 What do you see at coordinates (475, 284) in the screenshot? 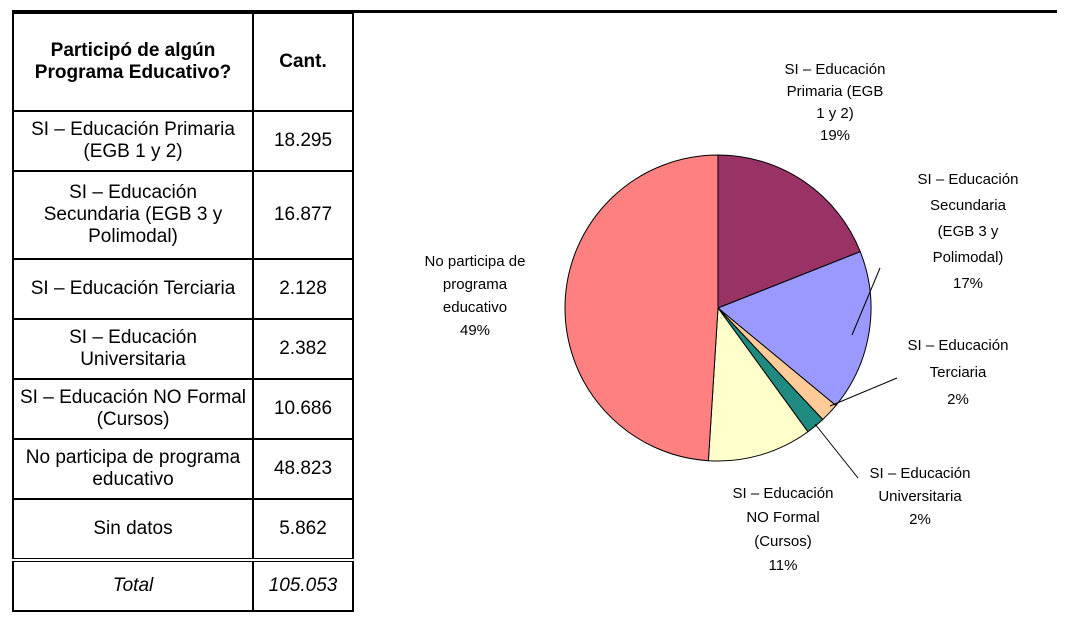
I see `slice-label: programa` at bounding box center [475, 284].